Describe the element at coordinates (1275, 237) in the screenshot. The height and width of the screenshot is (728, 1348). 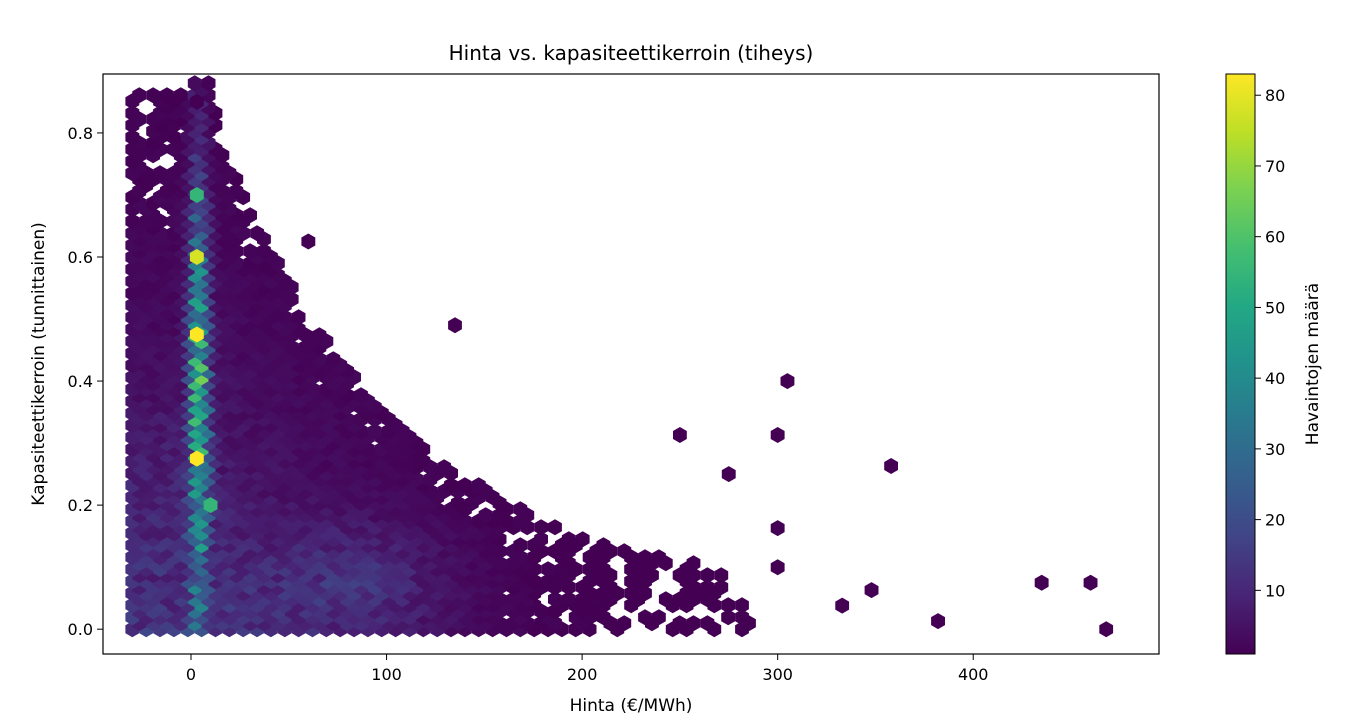
I see `colorbar-tick-label: 60` at that location.